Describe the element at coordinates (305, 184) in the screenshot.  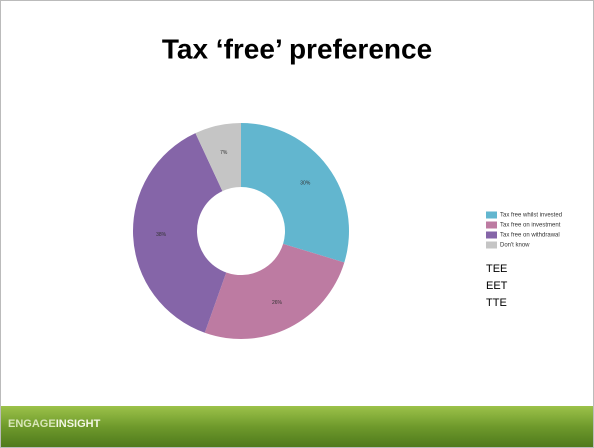
I see `data-label: 30%` at that location.